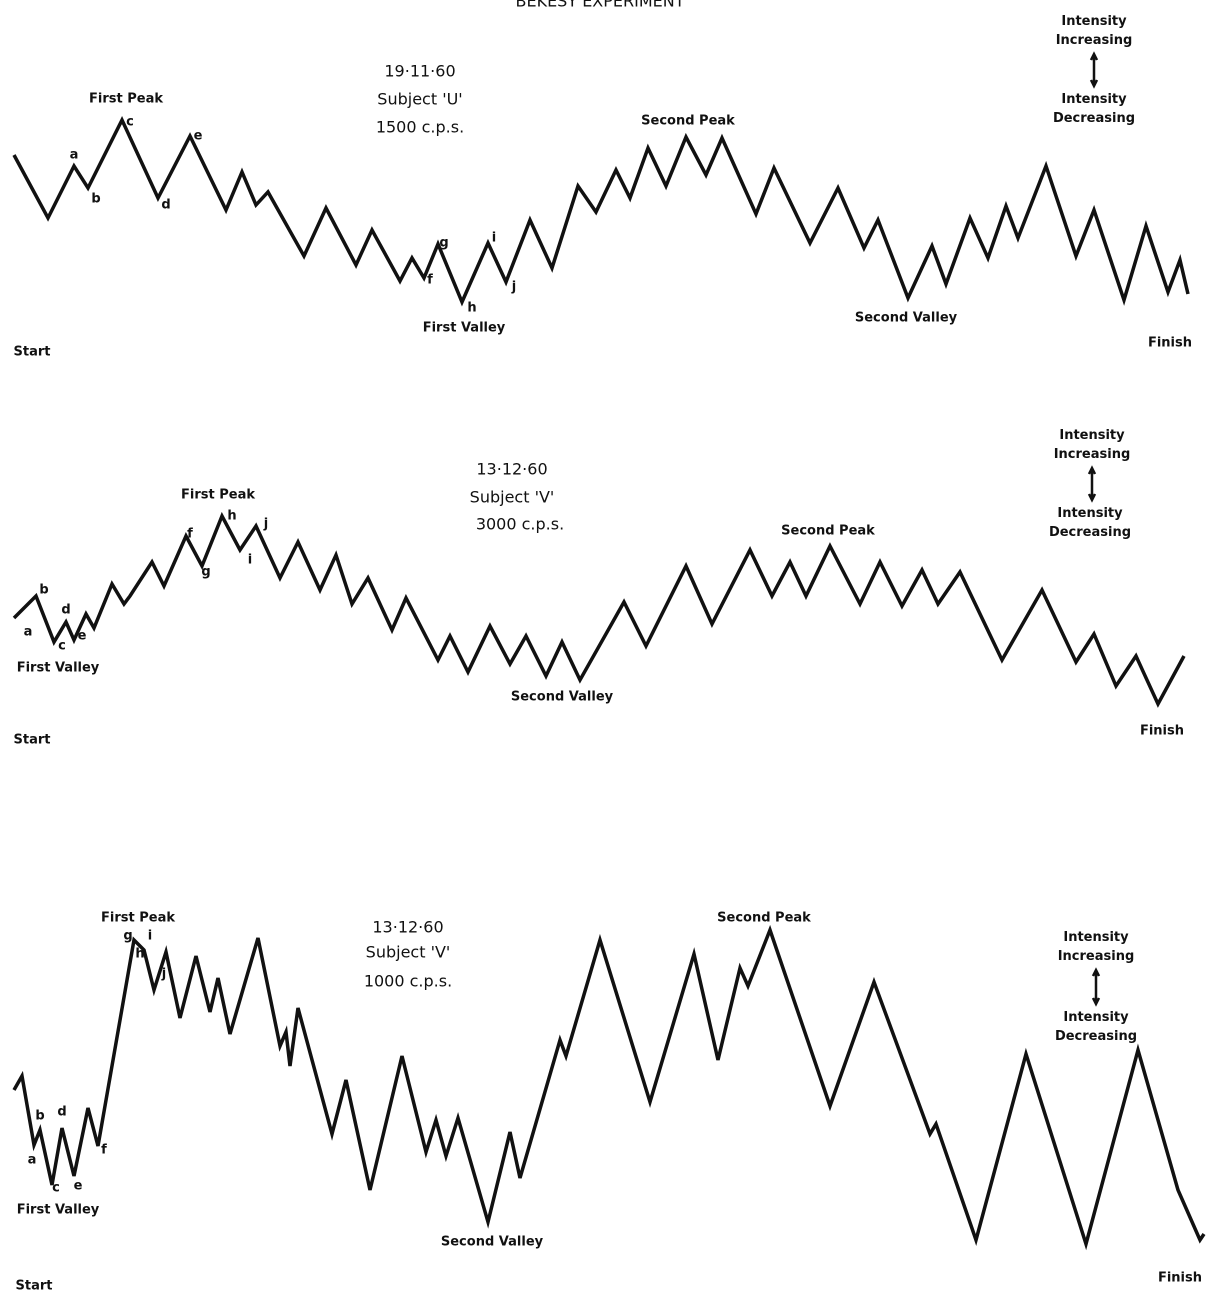 Image resolution: width=1213 pixels, height=1299 pixels. What do you see at coordinates (419, 99) in the screenshot?
I see `panel-subject: Subject 'U'` at bounding box center [419, 99].